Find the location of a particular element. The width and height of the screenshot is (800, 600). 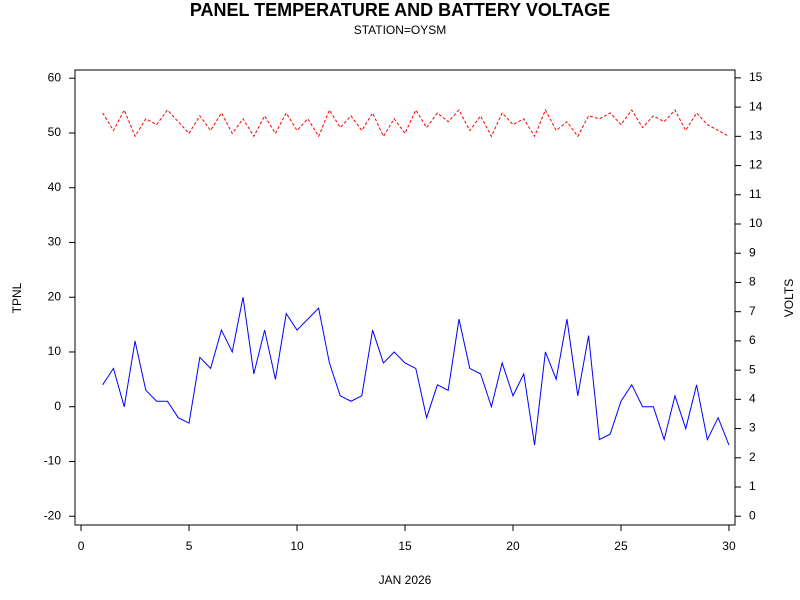

y-tick-label: 50 is located at coordinates (55, 132).